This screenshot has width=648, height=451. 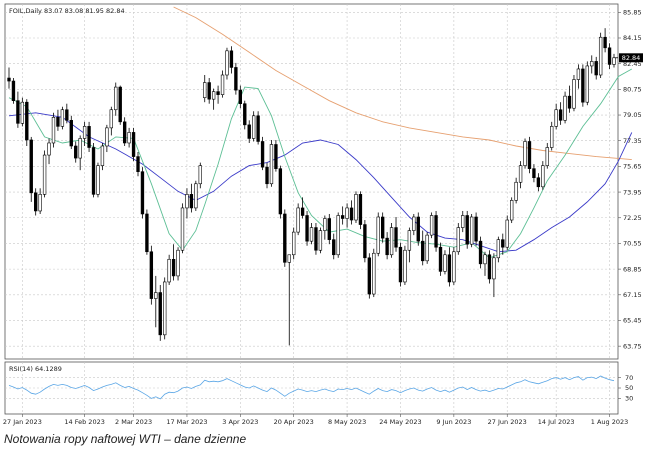 I want to click on last-price-marker: 82.84, so click(x=631, y=58).